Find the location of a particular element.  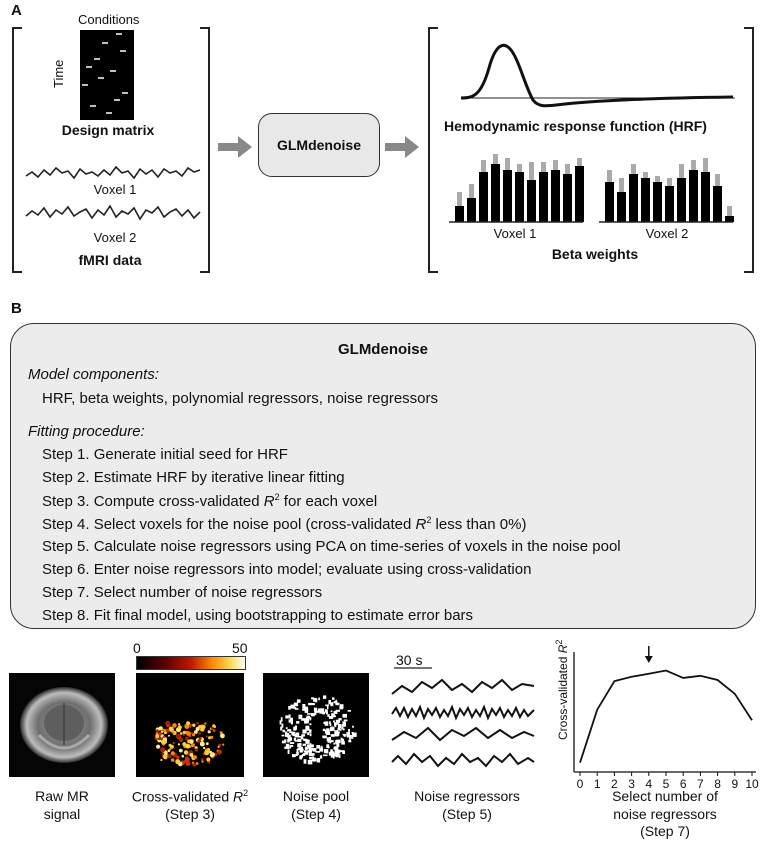

sel-caption-line2: noise regressors is located at coordinates (665, 814).